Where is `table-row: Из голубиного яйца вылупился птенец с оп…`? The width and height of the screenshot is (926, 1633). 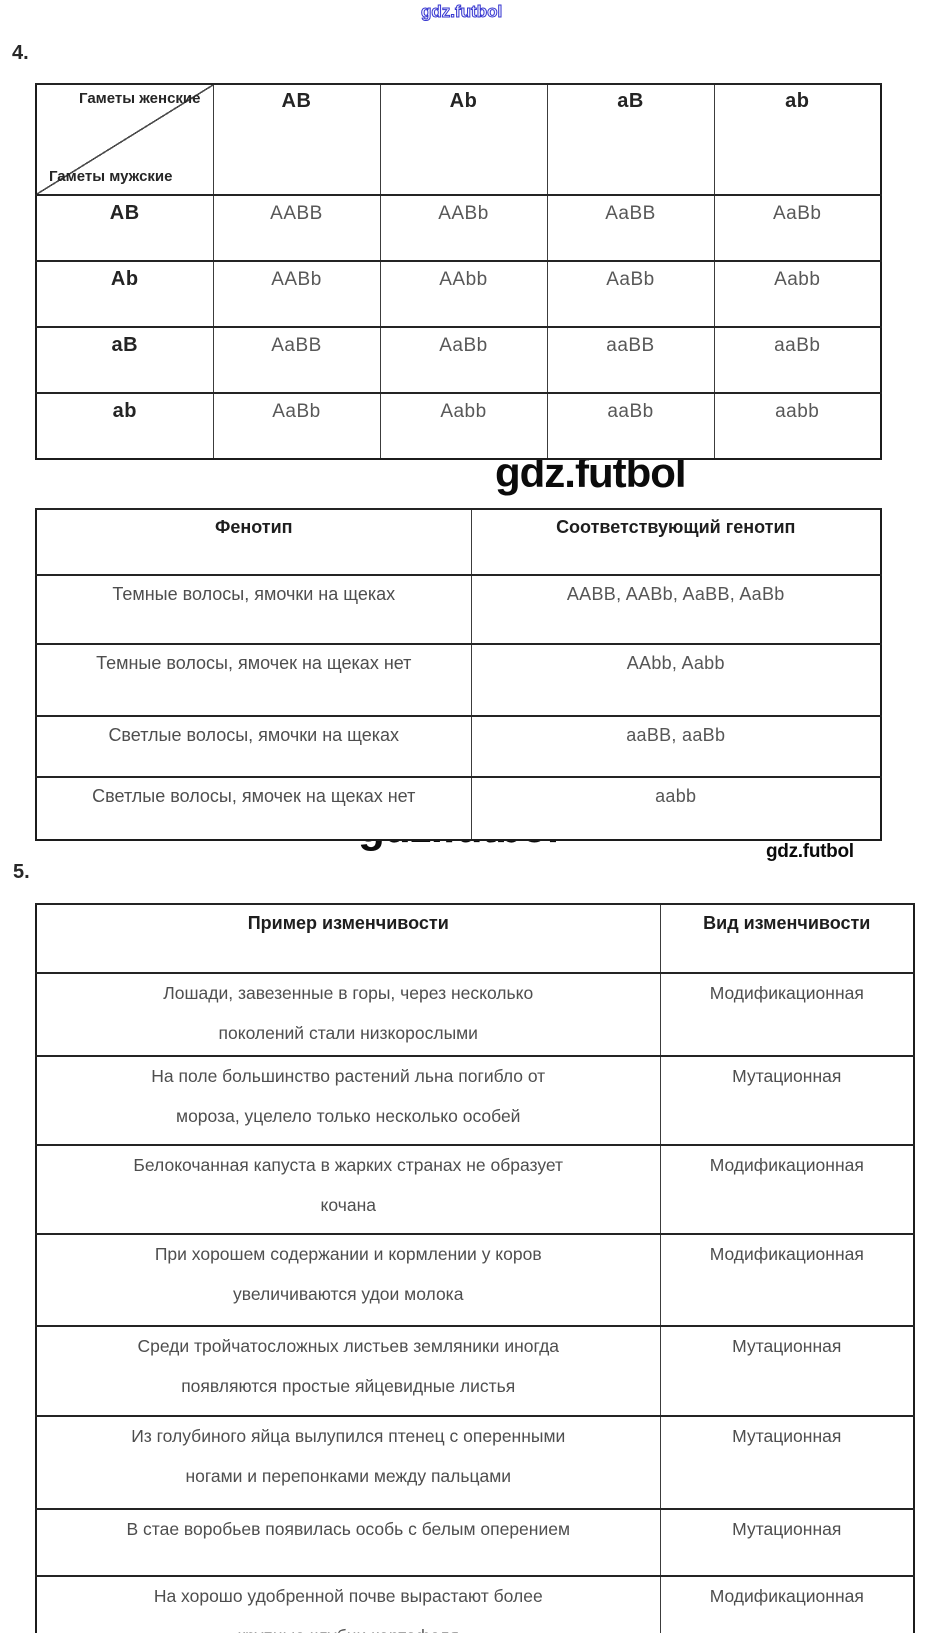
table-row: Из голубиного яйца вылупился птенец с оп… is located at coordinates (475, 1462).